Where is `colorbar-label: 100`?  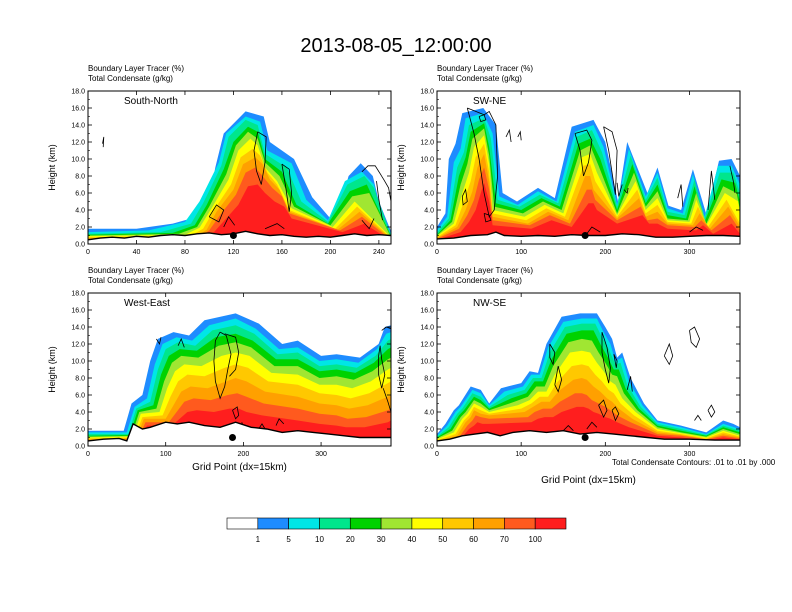 colorbar-label: 100 is located at coordinates (536, 539).